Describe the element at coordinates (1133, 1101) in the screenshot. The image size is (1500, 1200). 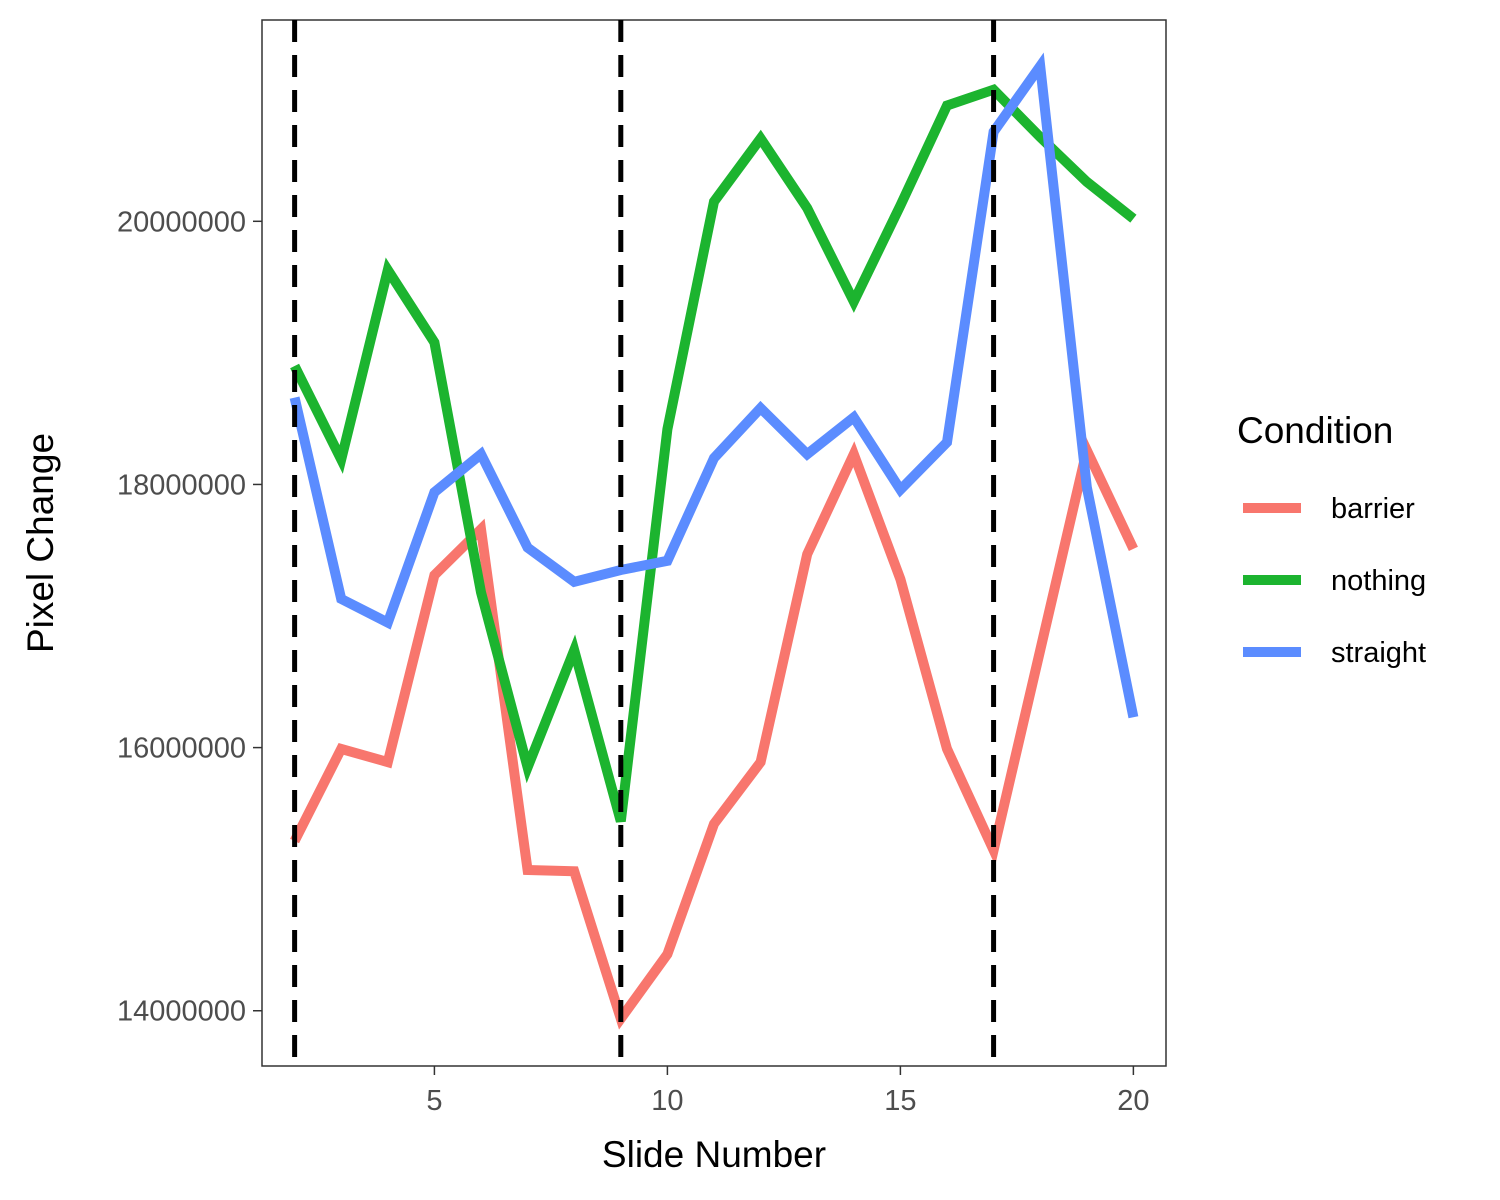
I see `x-tick-label: 20` at that location.